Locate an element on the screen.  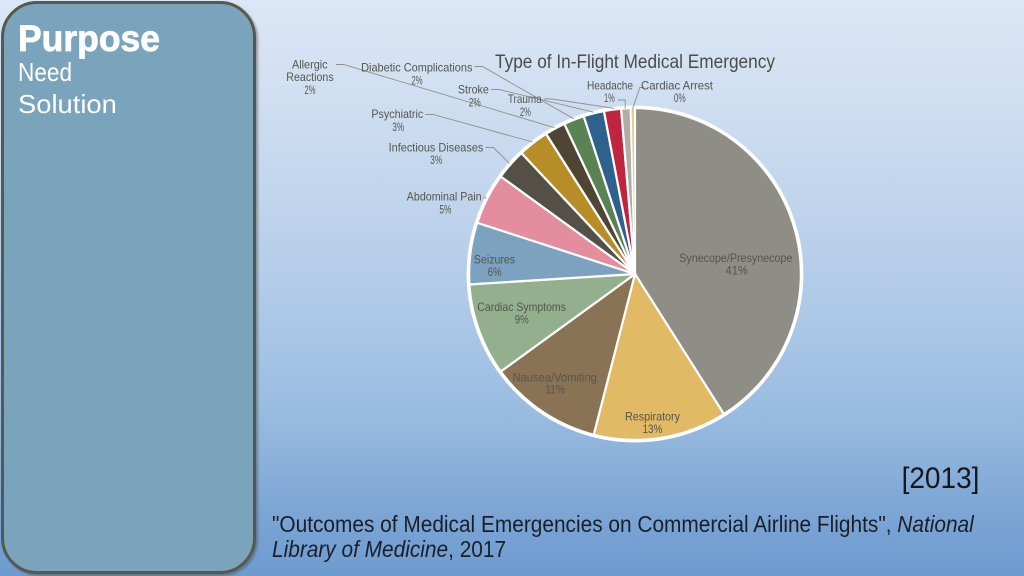
svg-text: Cardiac Symptoms is located at coordinates (521, 307).